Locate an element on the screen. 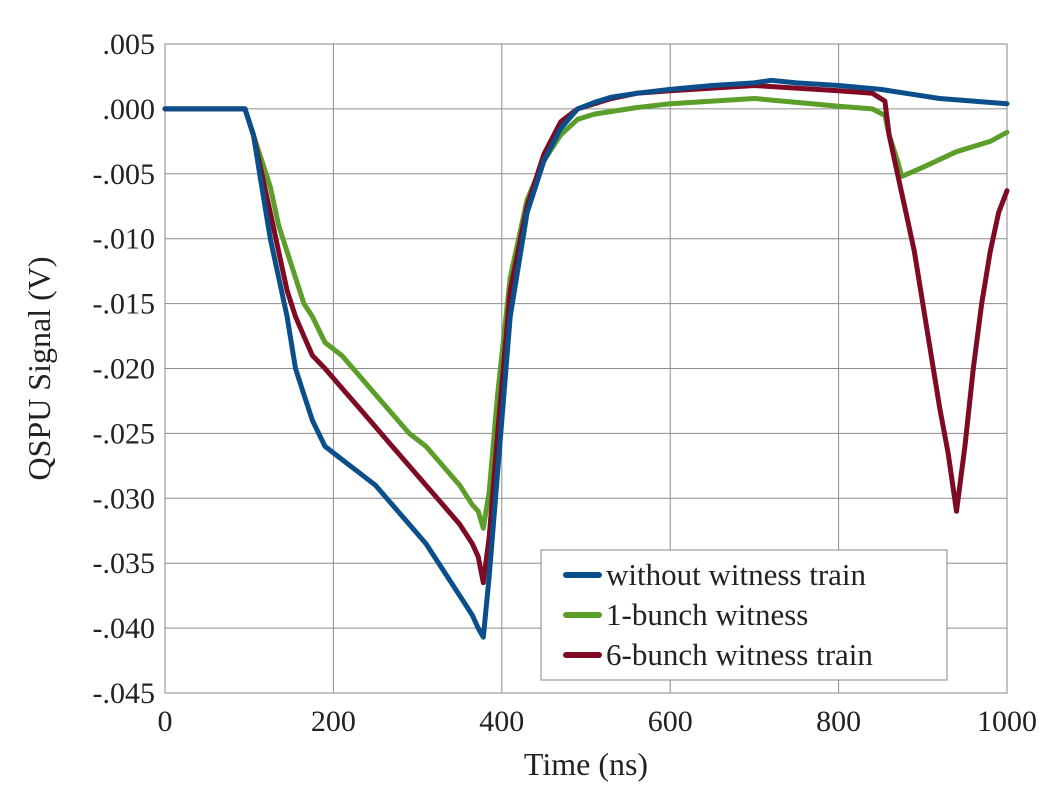 The image size is (1058, 794). legend-label: 6-bunch witness train is located at coordinates (739, 654).